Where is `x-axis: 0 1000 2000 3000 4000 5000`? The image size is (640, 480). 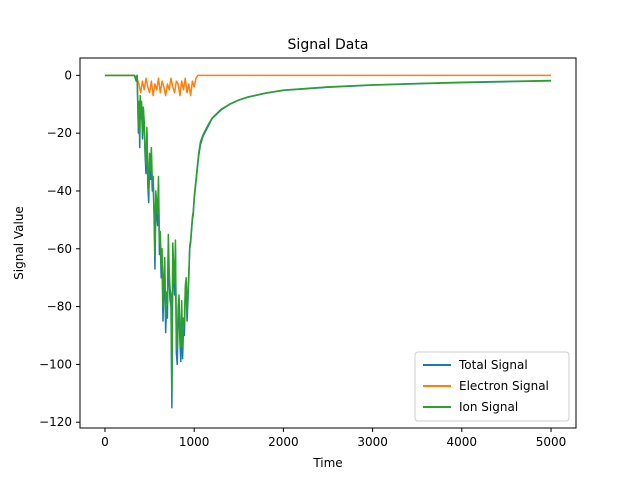
x-axis: 0 1000 2000 3000 4000 5000 is located at coordinates (333, 438).